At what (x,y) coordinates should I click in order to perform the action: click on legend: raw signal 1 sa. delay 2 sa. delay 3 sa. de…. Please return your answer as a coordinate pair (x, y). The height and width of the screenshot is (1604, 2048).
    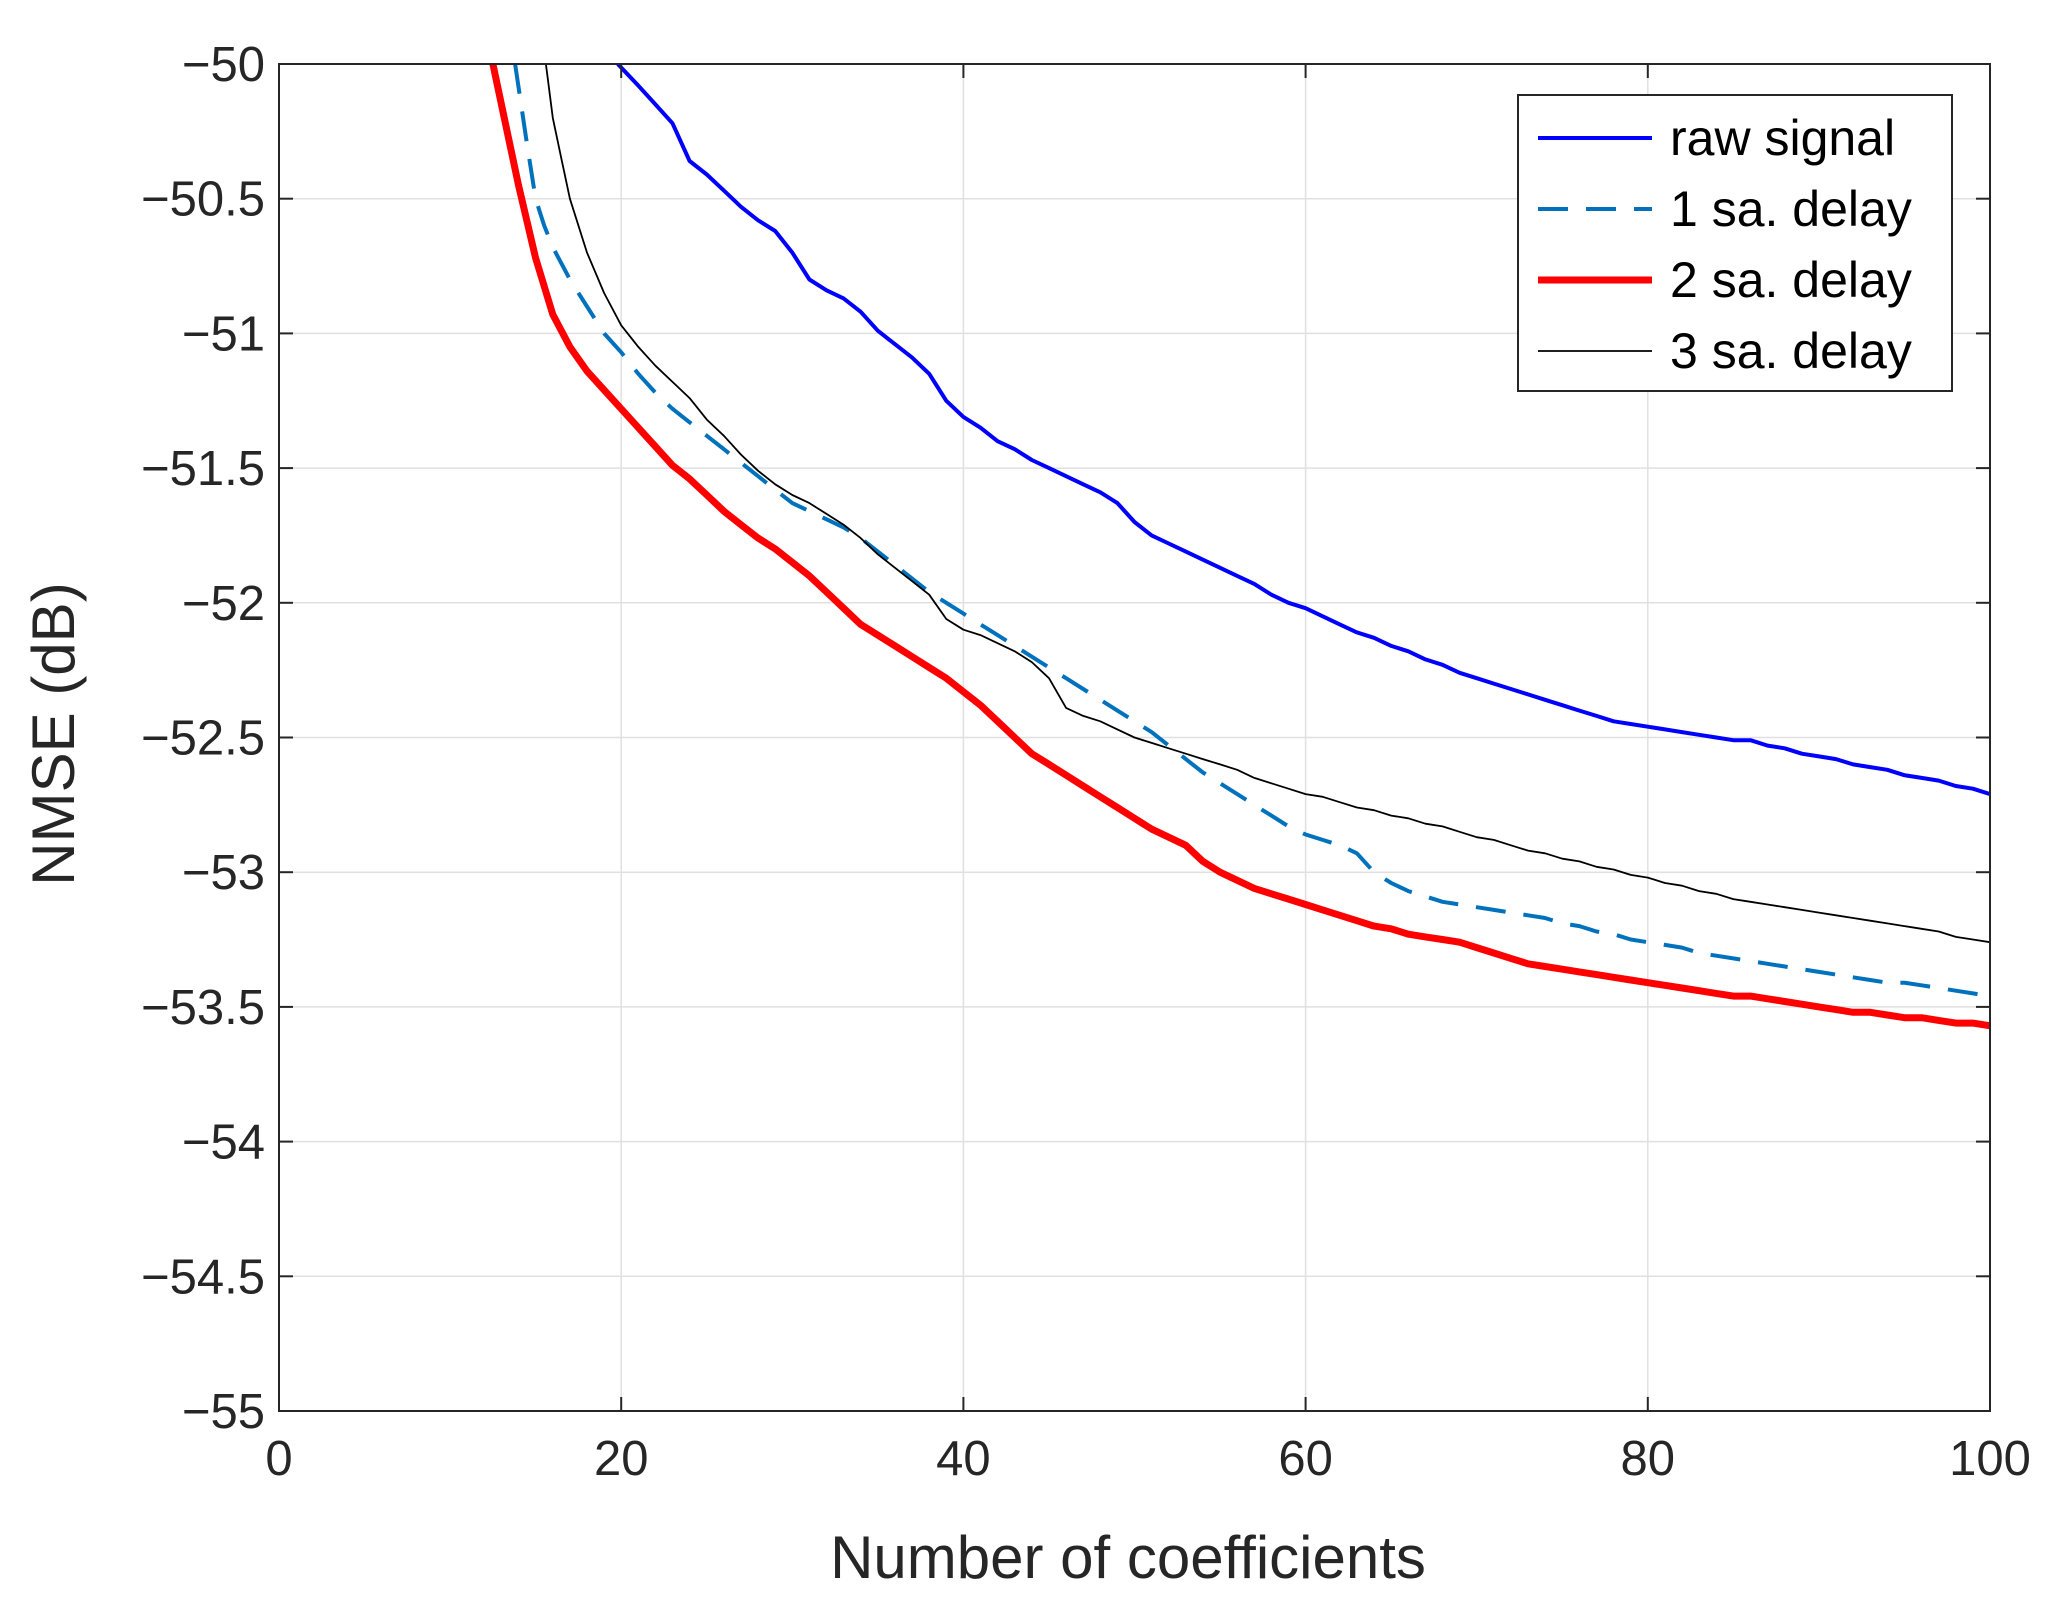
    Looking at the image, I should click on (1735, 243).